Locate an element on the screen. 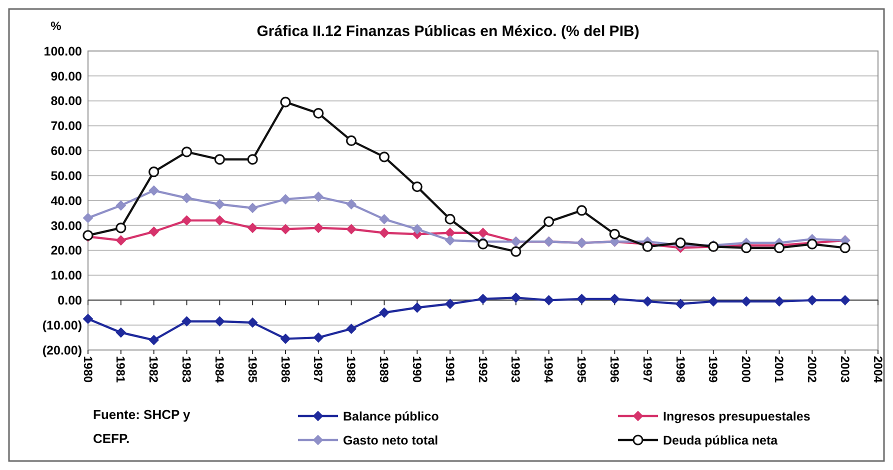 This screenshot has width=893, height=470. x-tick-label: 2004 is located at coordinates (877, 370).